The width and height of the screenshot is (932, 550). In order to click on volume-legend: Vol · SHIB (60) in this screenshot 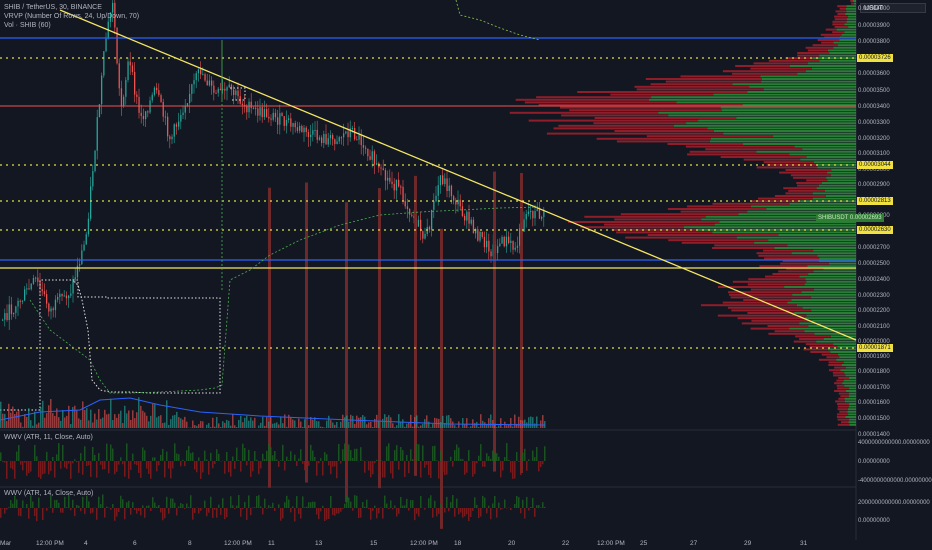, I will do `click(27, 25)`.